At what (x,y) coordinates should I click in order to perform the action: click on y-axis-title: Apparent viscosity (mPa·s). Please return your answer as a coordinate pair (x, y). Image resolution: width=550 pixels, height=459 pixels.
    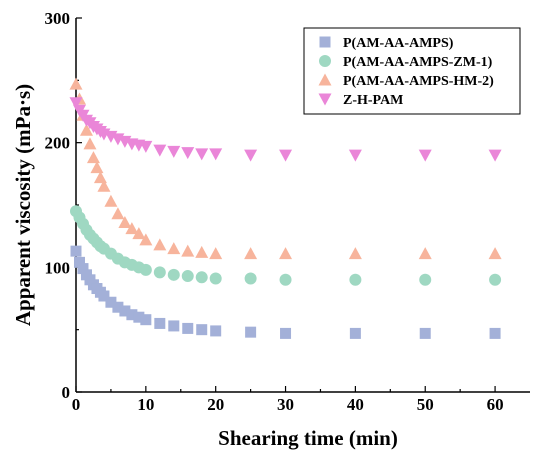
    Looking at the image, I should click on (23, 205).